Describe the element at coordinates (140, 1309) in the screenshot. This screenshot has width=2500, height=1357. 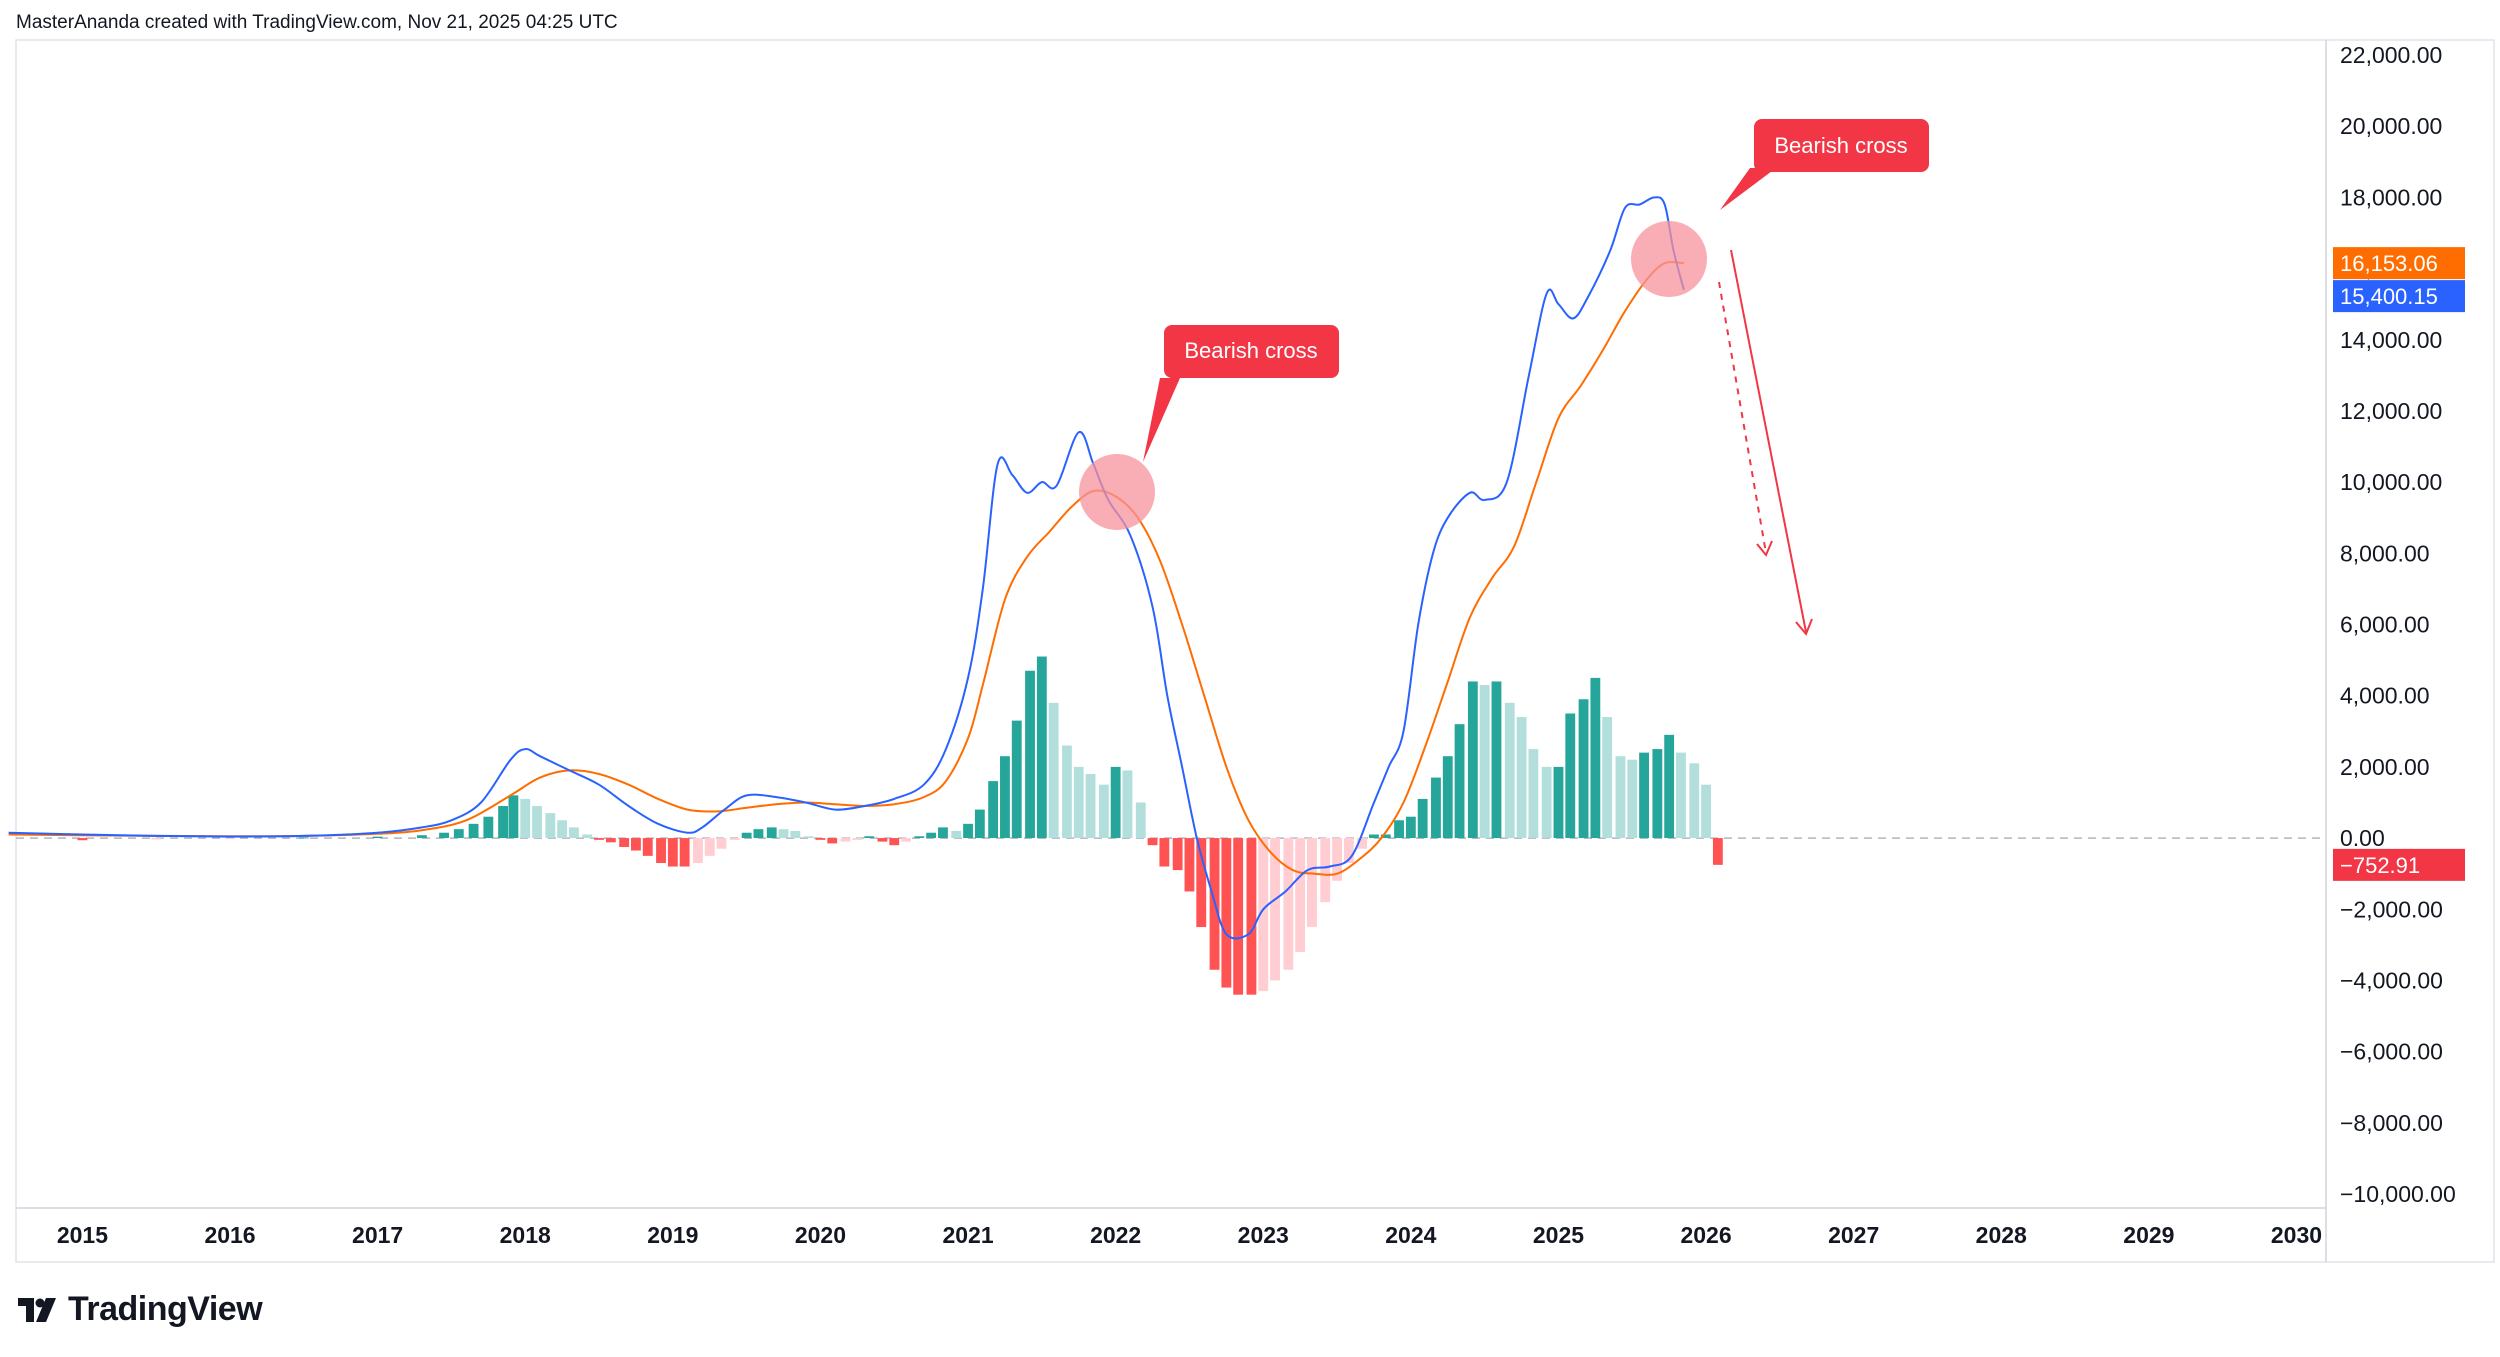
I see `tradingview-logo: TradingView` at that location.